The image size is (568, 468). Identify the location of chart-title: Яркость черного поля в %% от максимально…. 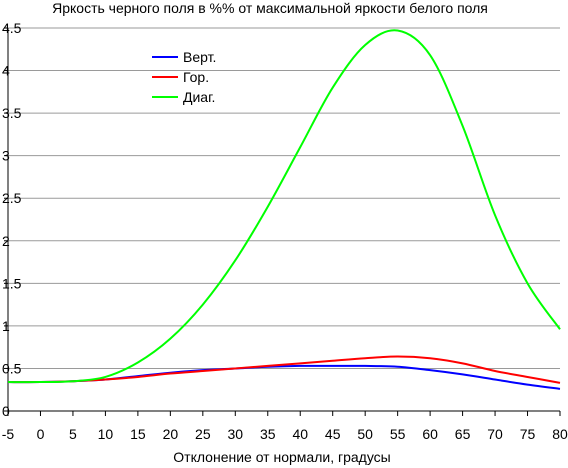
(270, 8).